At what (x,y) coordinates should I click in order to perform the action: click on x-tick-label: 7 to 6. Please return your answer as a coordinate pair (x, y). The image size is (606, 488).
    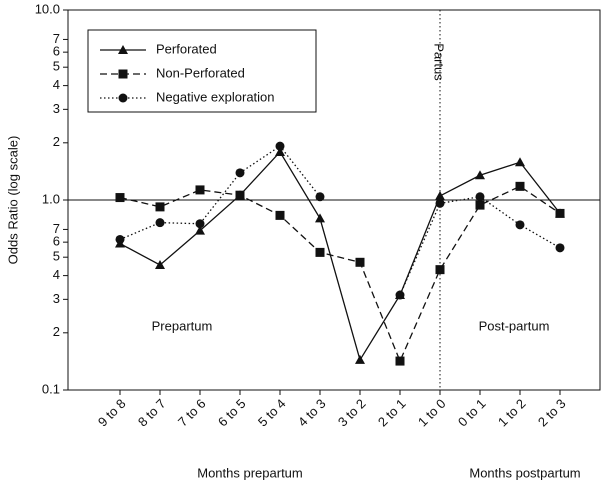
    Looking at the image, I should click on (192, 413).